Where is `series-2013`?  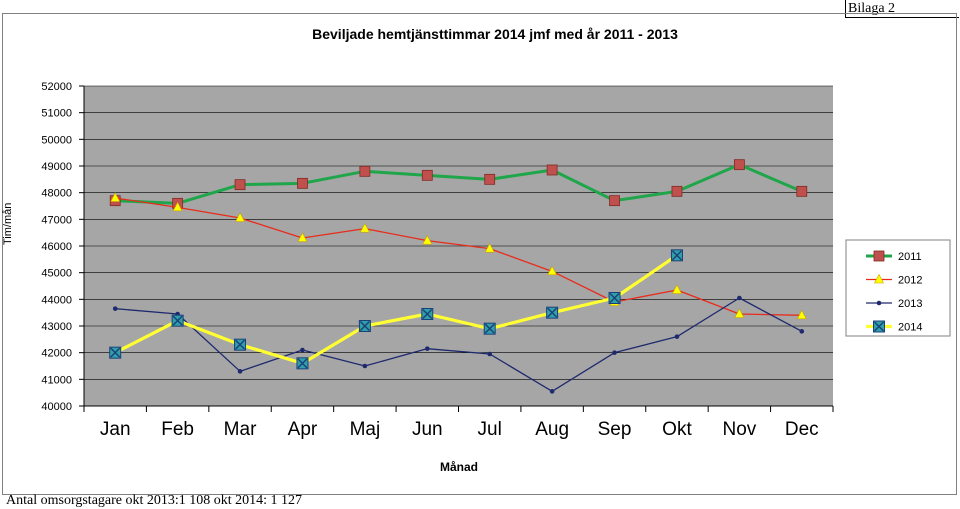 series-2013 is located at coordinates (458, 344).